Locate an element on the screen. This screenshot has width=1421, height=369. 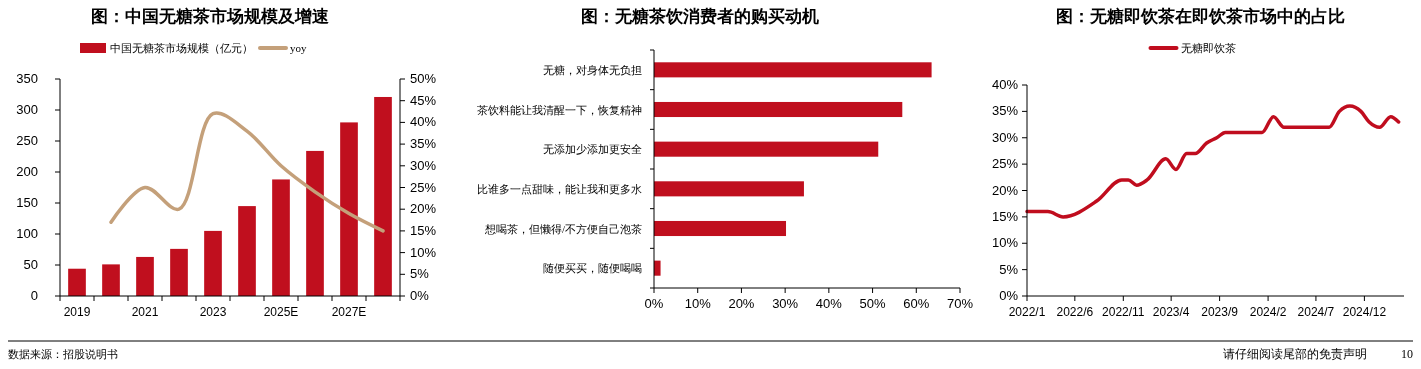
y-tick-label: 100 is located at coordinates (27, 233).